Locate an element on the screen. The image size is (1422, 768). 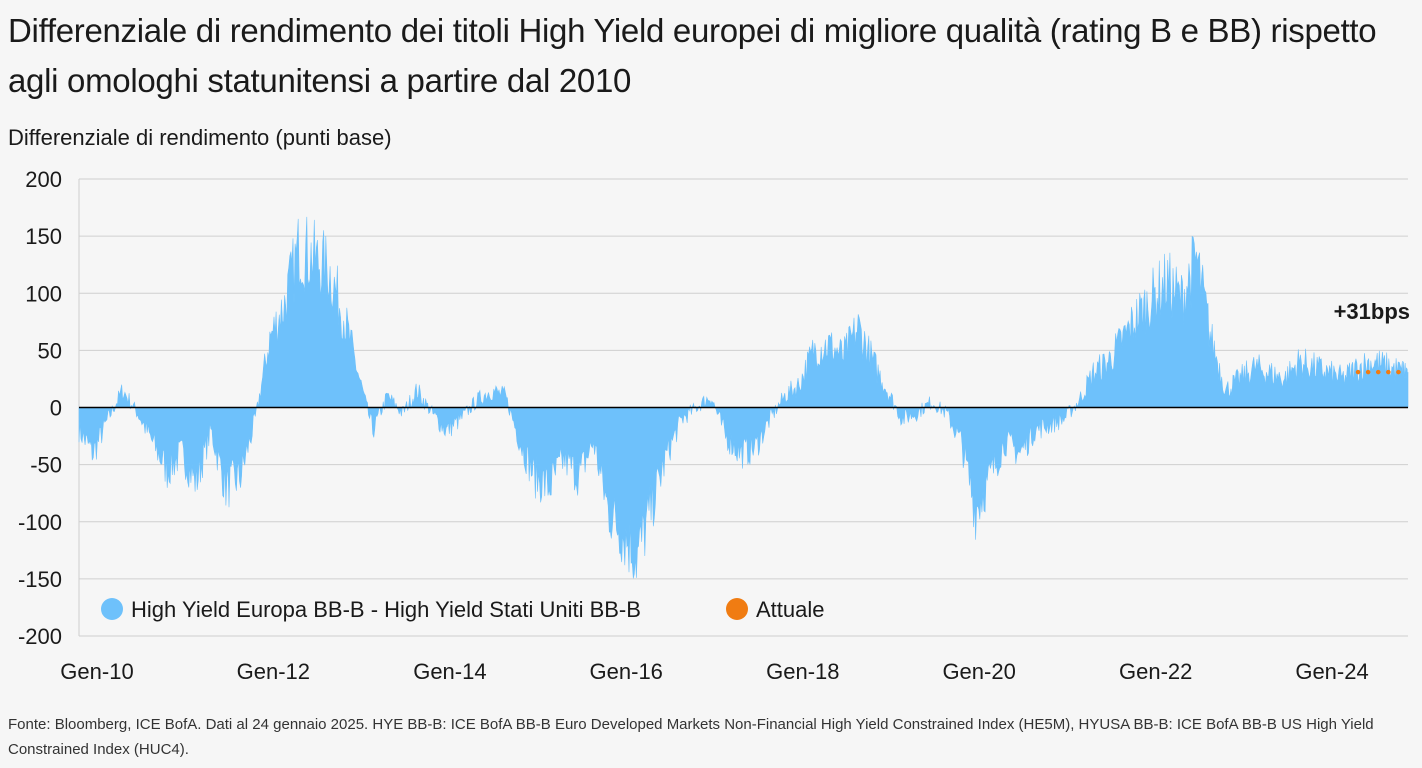
x-tick-label: Gen-16 is located at coordinates (626, 671).